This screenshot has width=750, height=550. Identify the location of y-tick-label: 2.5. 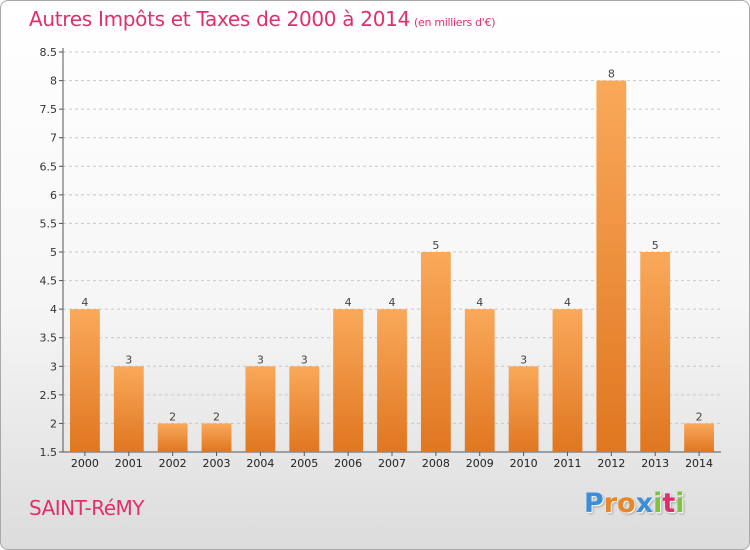
(49, 395).